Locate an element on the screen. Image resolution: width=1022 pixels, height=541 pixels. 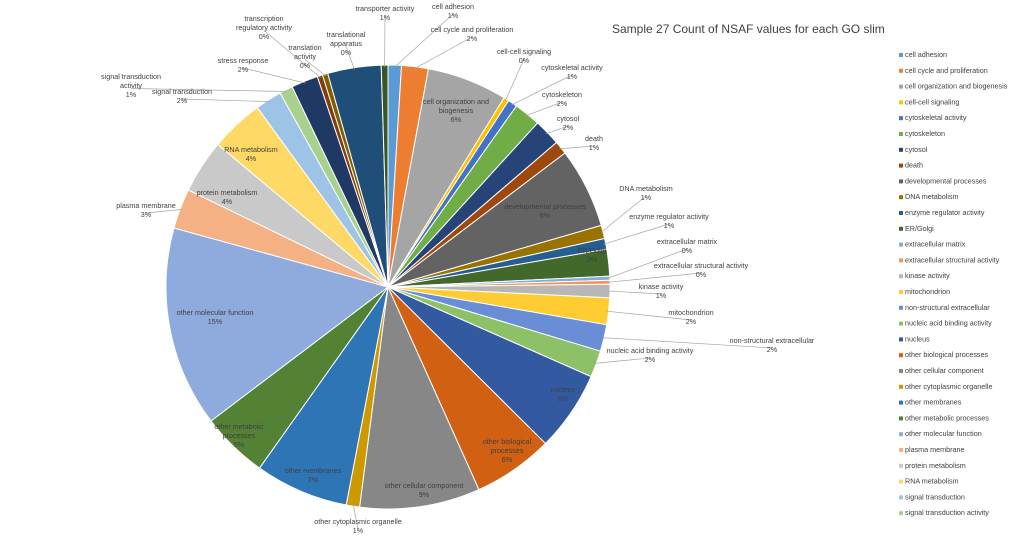
legend-label-cytoskeletal-activity: cytoskeletal activity is located at coordinates (936, 117).